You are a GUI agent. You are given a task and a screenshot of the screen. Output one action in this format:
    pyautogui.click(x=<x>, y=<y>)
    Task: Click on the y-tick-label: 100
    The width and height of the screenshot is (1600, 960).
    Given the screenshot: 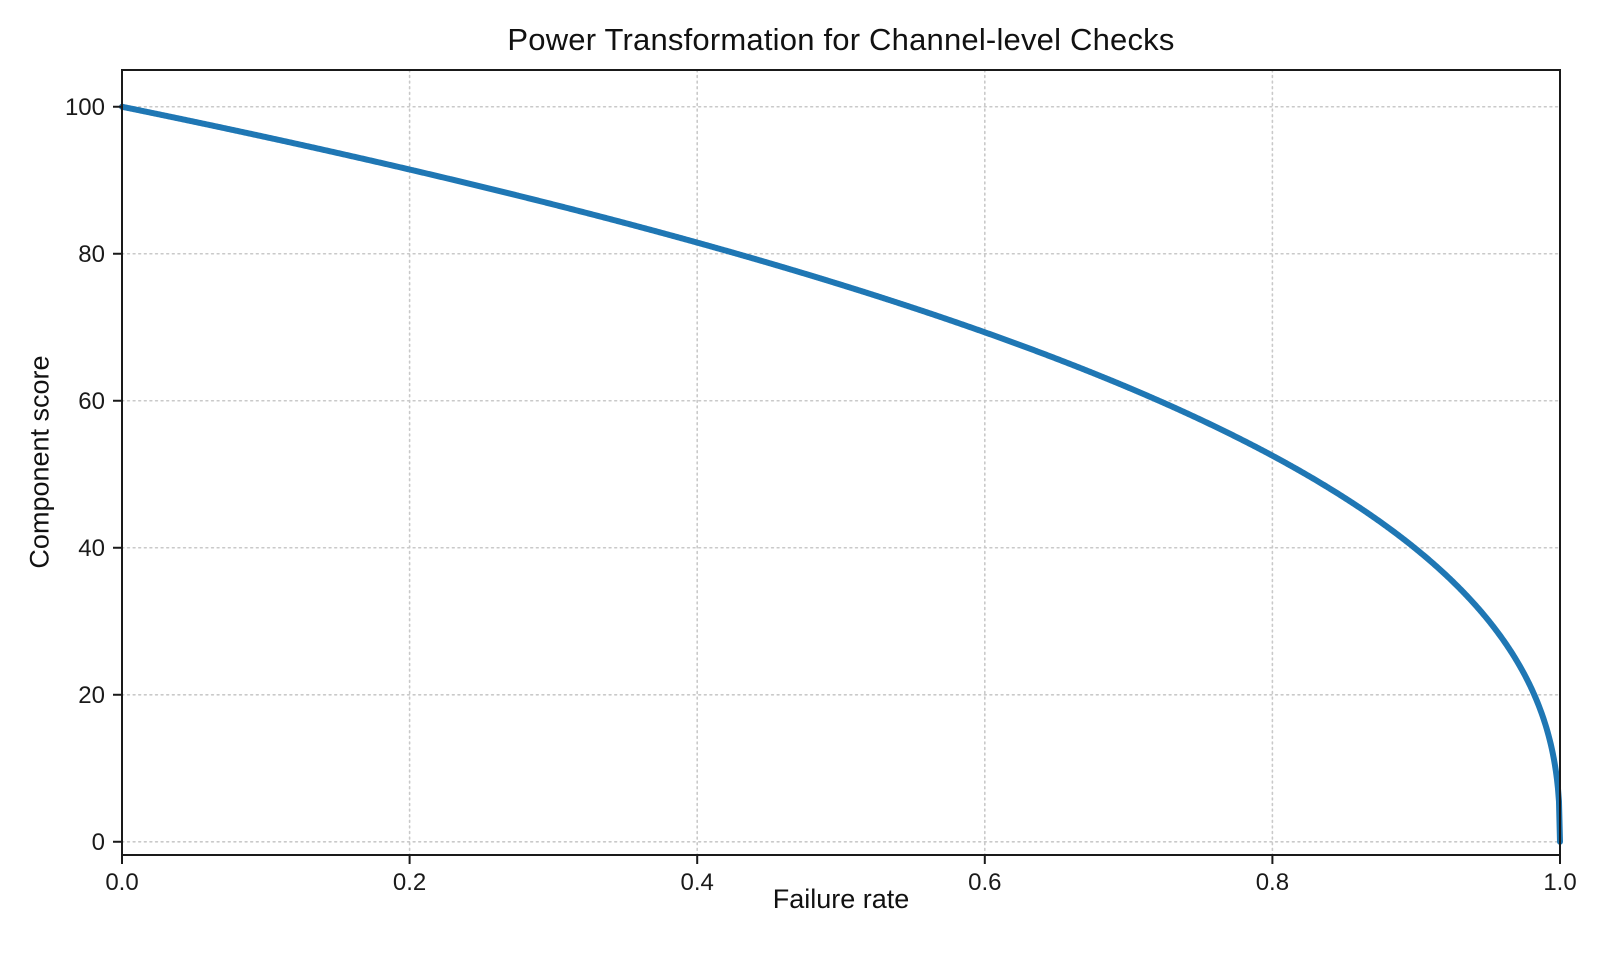 What is the action you would take?
    pyautogui.click(x=85, y=107)
    